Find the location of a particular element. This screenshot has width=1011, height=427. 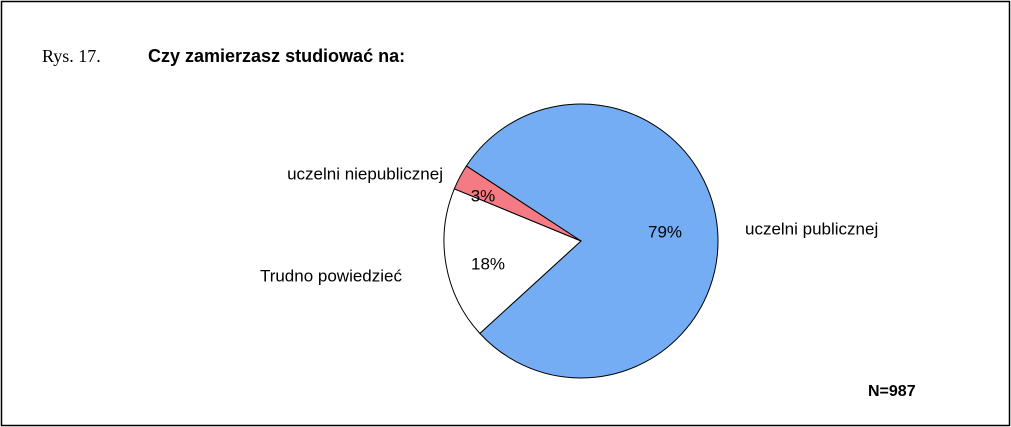

chart-title: Czy zamierzasz studiować na: is located at coordinates (276, 56).